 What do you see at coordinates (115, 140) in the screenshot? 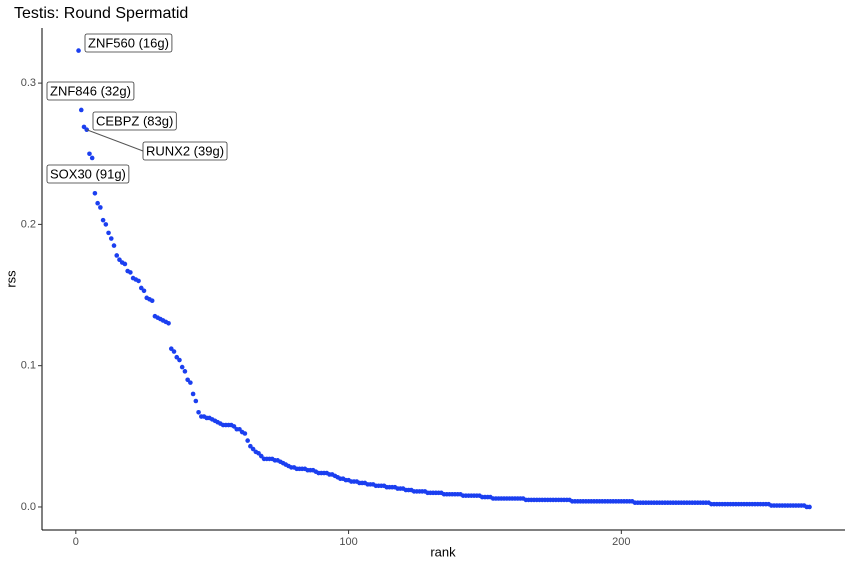
I see `connector` at bounding box center [115, 140].